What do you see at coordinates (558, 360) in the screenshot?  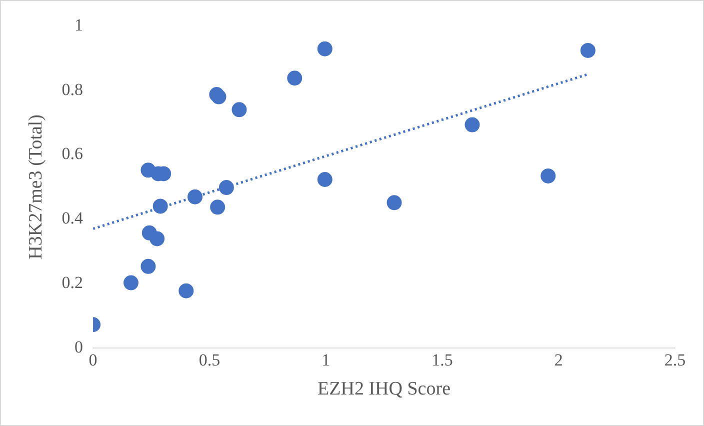 I see `x-tick-label: 2` at bounding box center [558, 360].